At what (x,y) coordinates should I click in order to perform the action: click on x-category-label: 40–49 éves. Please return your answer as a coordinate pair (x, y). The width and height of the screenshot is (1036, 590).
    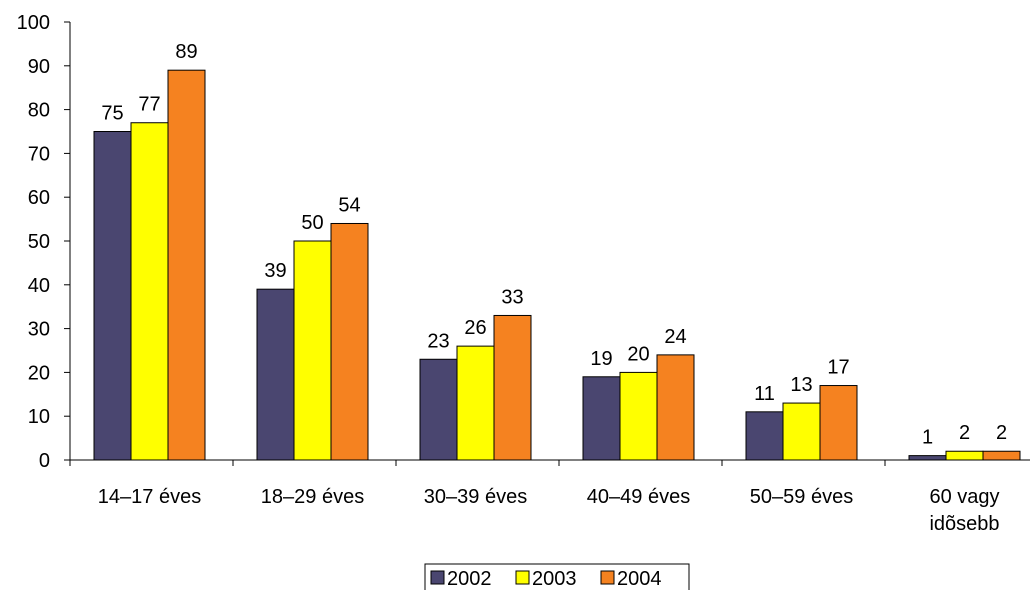
    Looking at the image, I should click on (638, 497).